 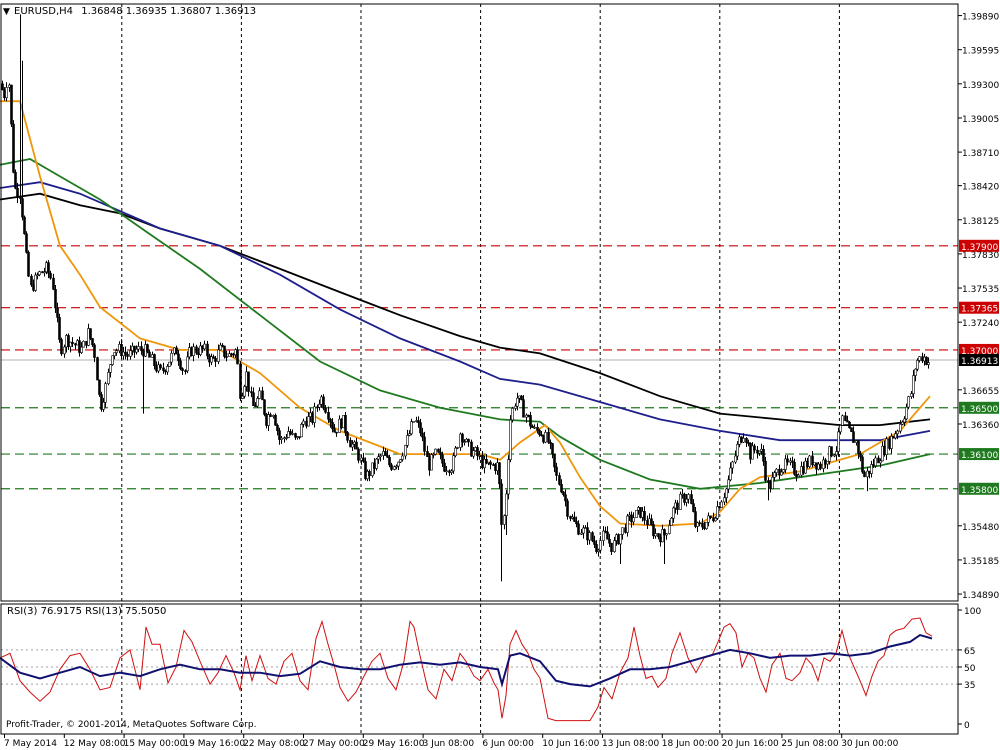 What do you see at coordinates (979, 456) in the screenshot?
I see `level-tag-label: 1.36100` at bounding box center [979, 456].